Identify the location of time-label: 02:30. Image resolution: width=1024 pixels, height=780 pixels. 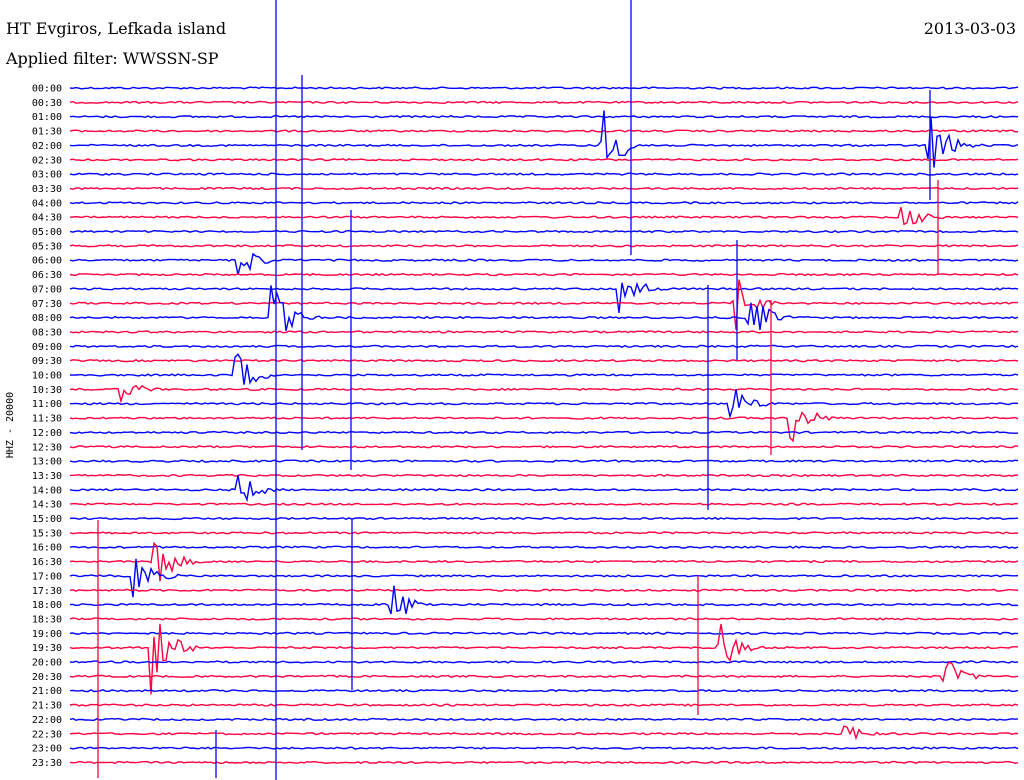
(47, 160).